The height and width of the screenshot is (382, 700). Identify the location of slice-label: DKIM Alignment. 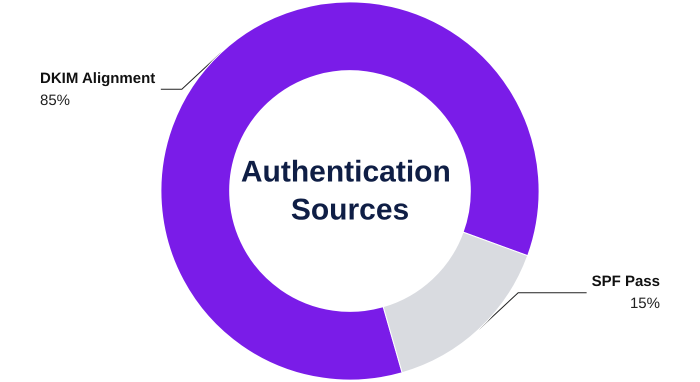
(98, 78).